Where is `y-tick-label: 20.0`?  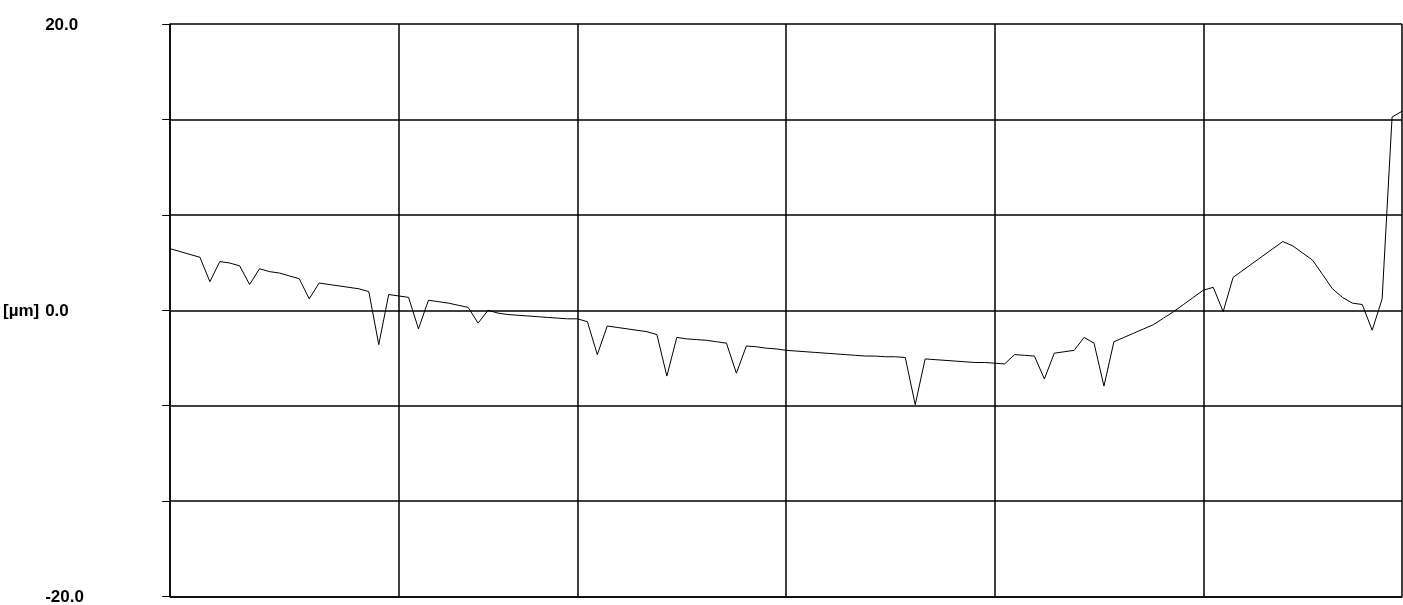
y-tick-label: 20.0 is located at coordinates (62, 24).